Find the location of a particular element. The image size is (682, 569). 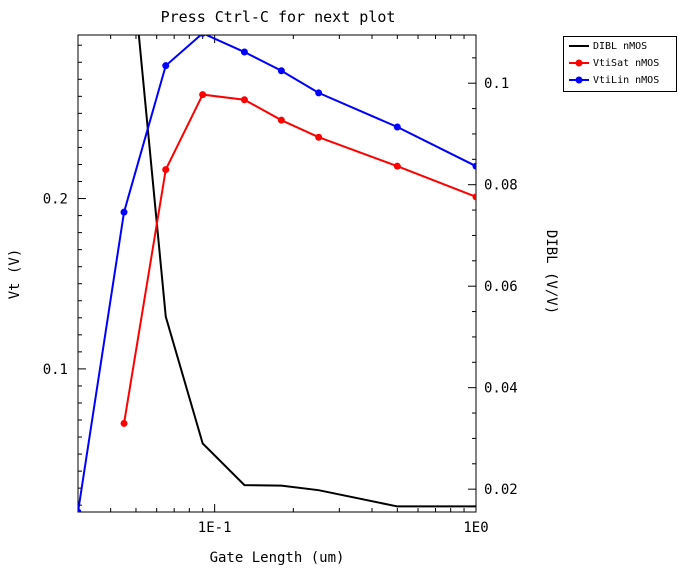

legend-item-vtisat: VtiSat nMOS is located at coordinates (613, 63).